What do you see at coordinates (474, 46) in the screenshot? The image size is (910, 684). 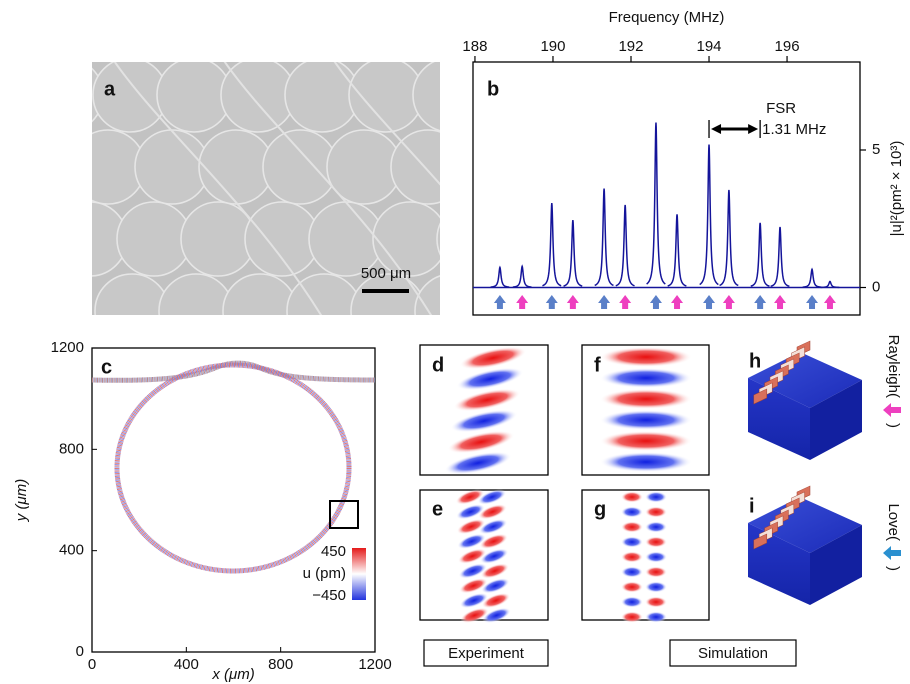 I see `x-tick-label: 188` at bounding box center [474, 46].